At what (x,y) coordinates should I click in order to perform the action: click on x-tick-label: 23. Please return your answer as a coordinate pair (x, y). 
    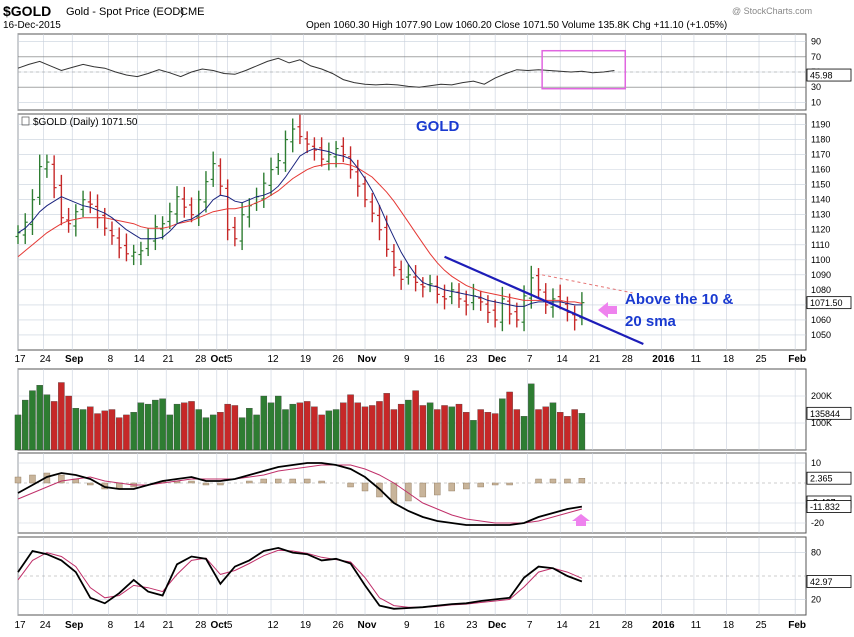
    Looking at the image, I should click on (472, 359).